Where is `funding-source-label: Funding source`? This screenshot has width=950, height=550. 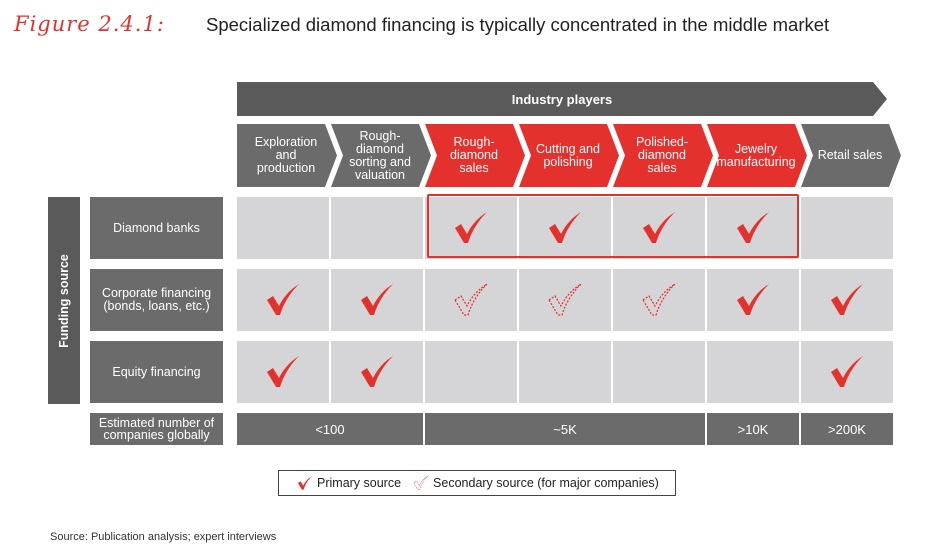
funding-source-label: Funding source is located at coordinates (64, 300).